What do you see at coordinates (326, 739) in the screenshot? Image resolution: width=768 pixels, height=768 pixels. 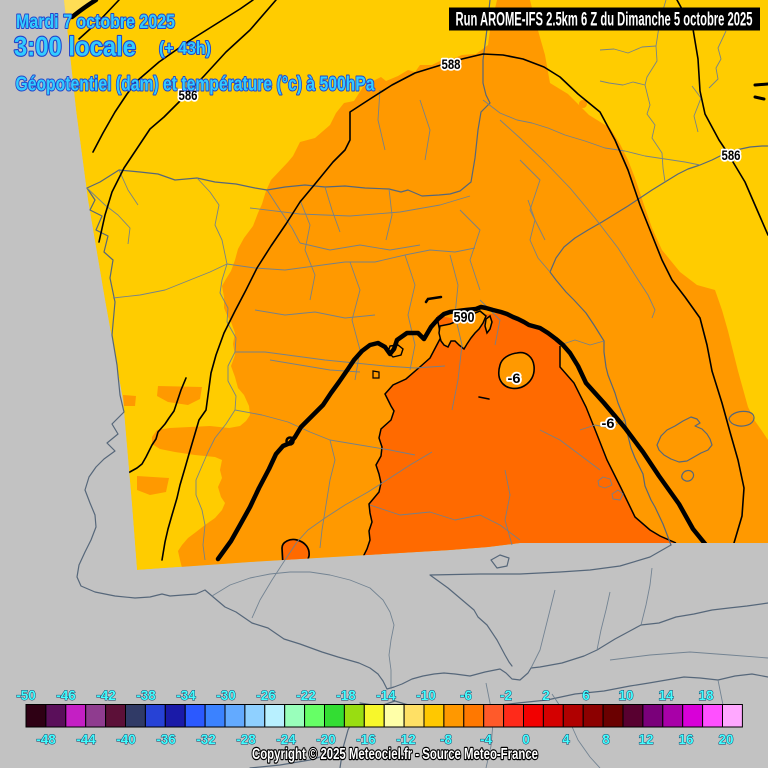 I see `svg-text: -20` at bounding box center [326, 739].